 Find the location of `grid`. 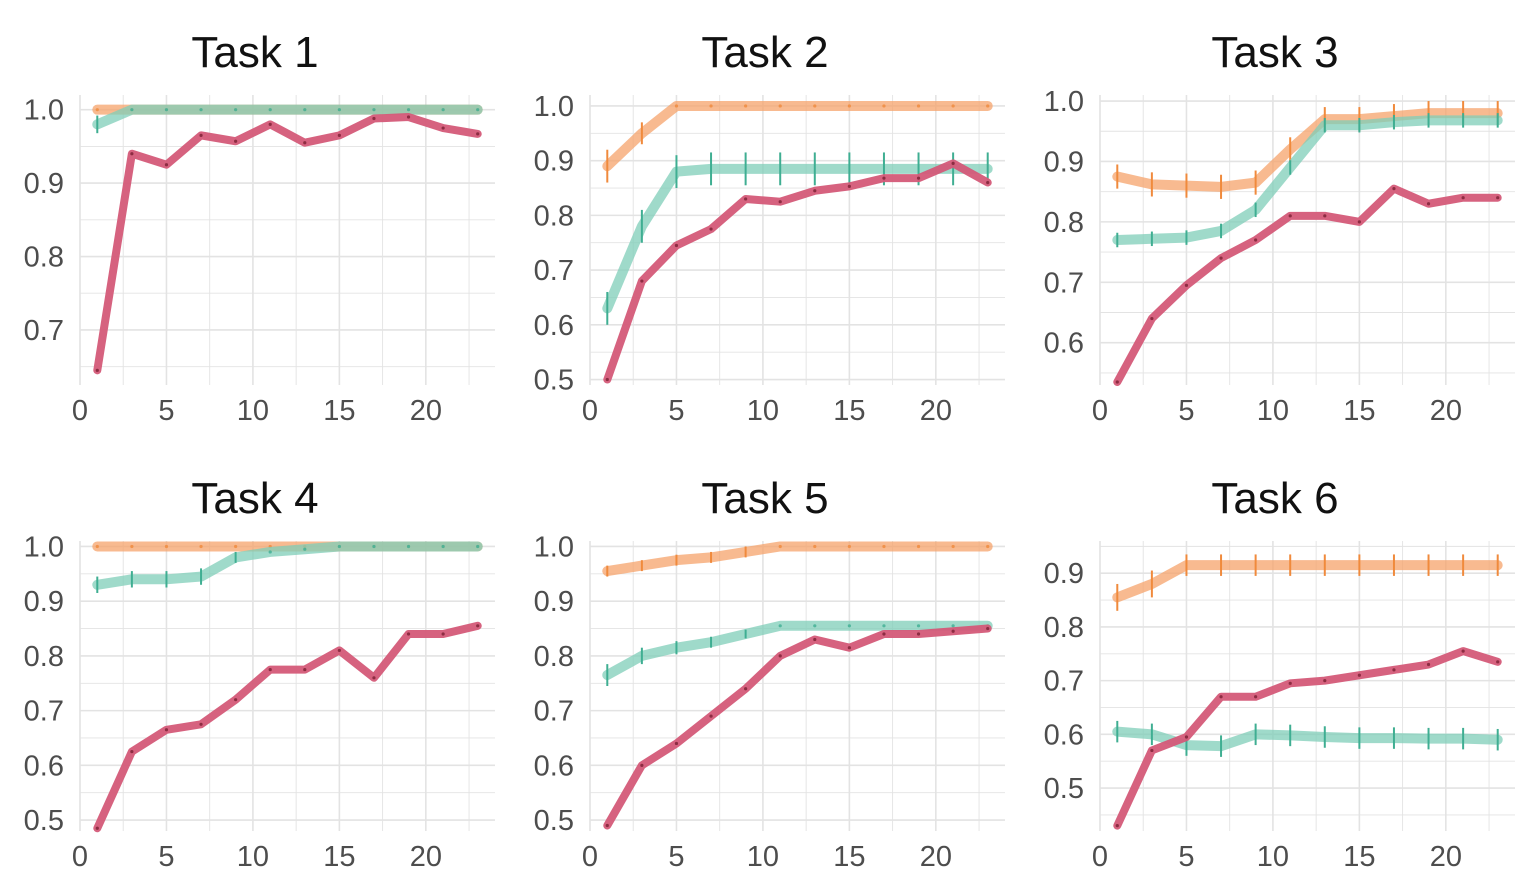

grid is located at coordinates (1307, 686).